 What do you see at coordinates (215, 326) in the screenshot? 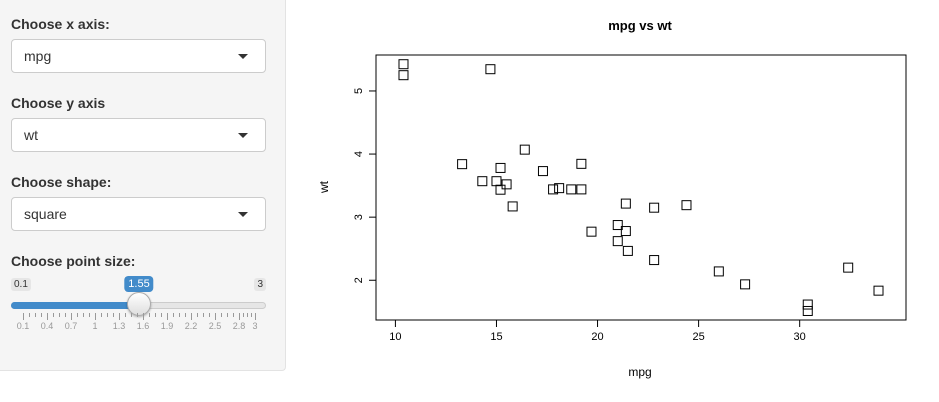
I see `slider-tick-label: 2.5` at bounding box center [215, 326].